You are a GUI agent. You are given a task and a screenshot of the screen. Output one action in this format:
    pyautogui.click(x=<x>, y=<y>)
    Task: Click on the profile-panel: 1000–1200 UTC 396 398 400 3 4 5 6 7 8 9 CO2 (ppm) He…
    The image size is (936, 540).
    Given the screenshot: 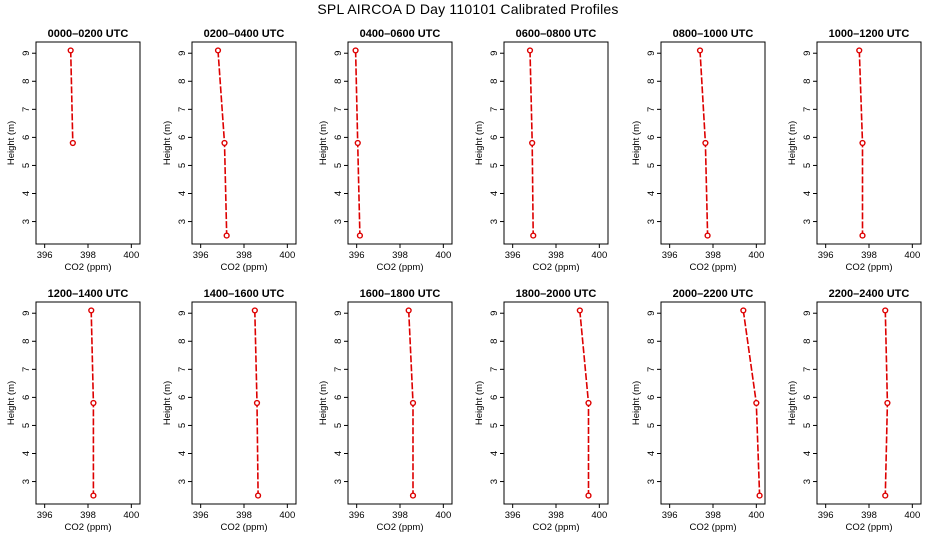 What is the action you would take?
    pyautogui.click(x=854, y=150)
    